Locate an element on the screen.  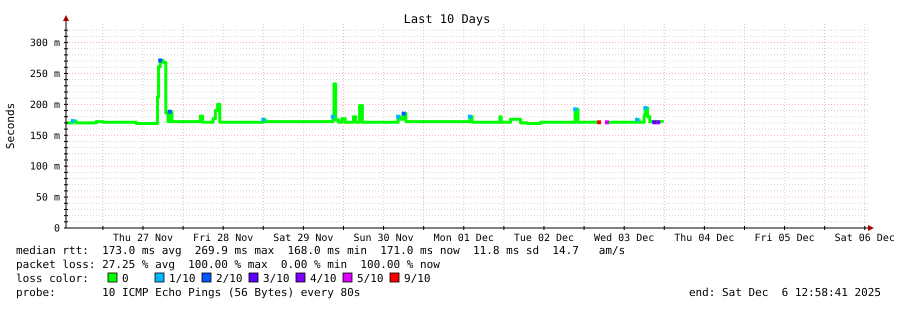
legend-label: 5/10 is located at coordinates (370, 278).